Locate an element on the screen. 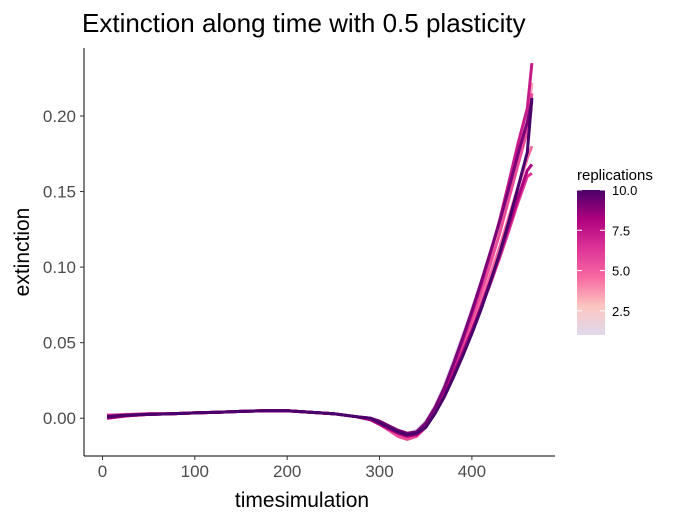 The height and width of the screenshot is (521, 686). y-tick-label: 0.00 is located at coordinates (59, 418).